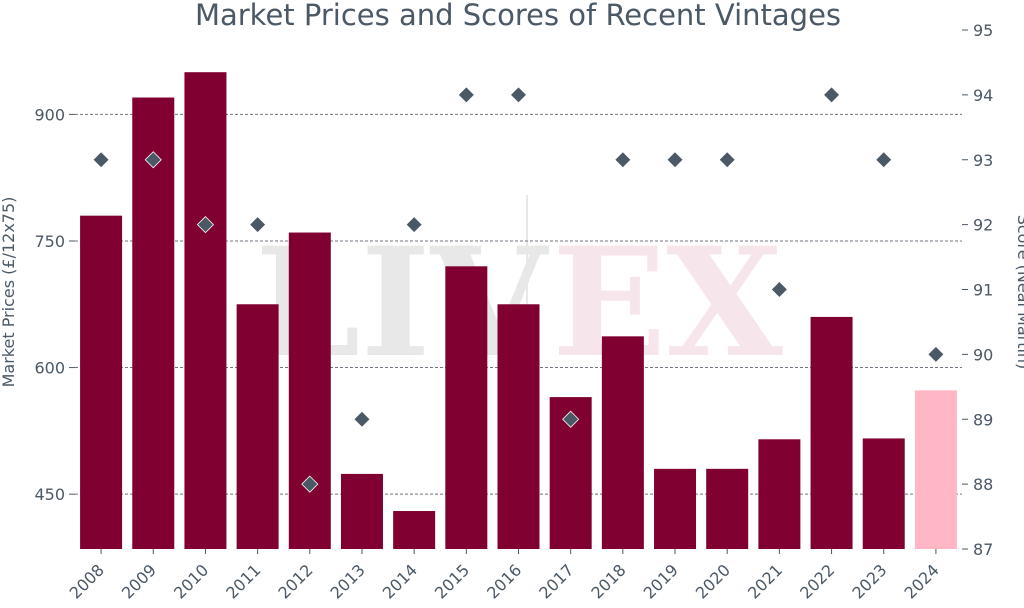  What do you see at coordinates (936, 354) in the screenshot?
I see `score-marker-2024` at bounding box center [936, 354].